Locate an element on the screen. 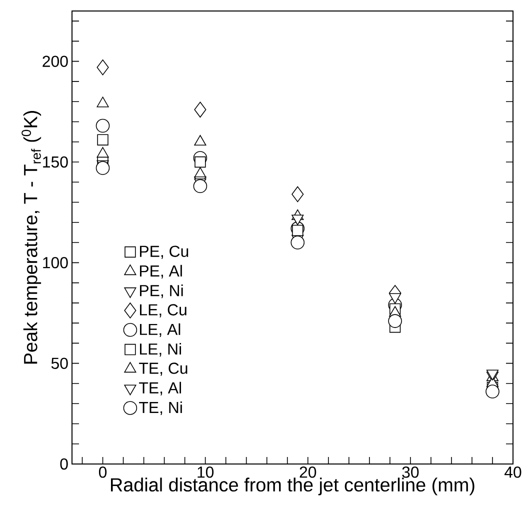 Image resolution: width=524 pixels, height=506 pixels. legend-label: LE, Cu is located at coordinates (163, 311).